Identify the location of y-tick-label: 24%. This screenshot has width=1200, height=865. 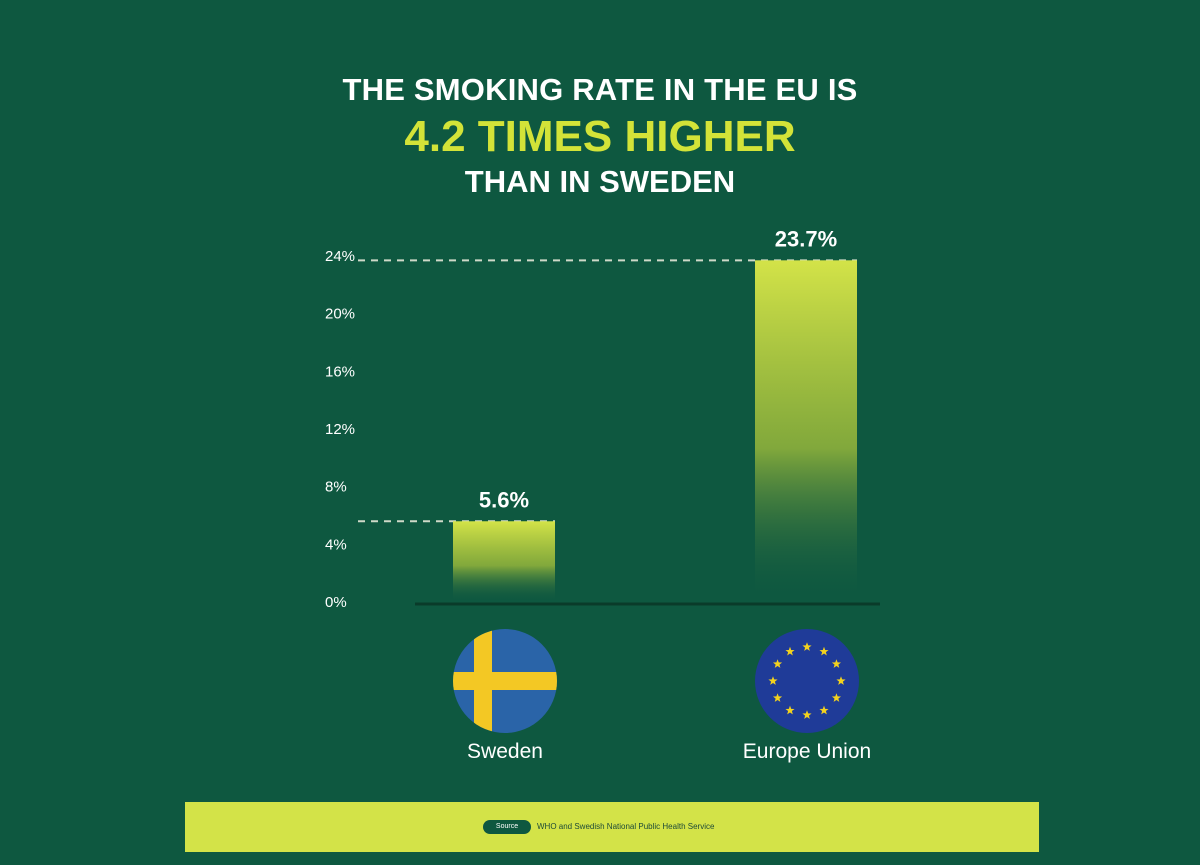
(340, 256).